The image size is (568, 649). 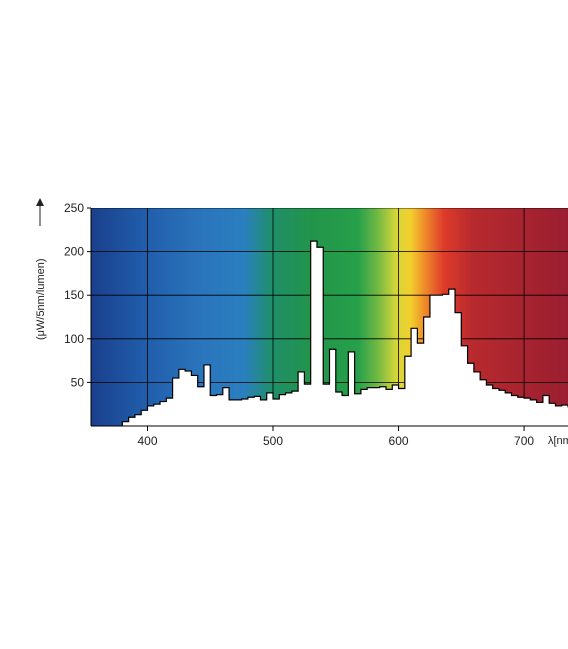 I want to click on y-axis-label: (μW/5nm/lumen), so click(x=41, y=299).